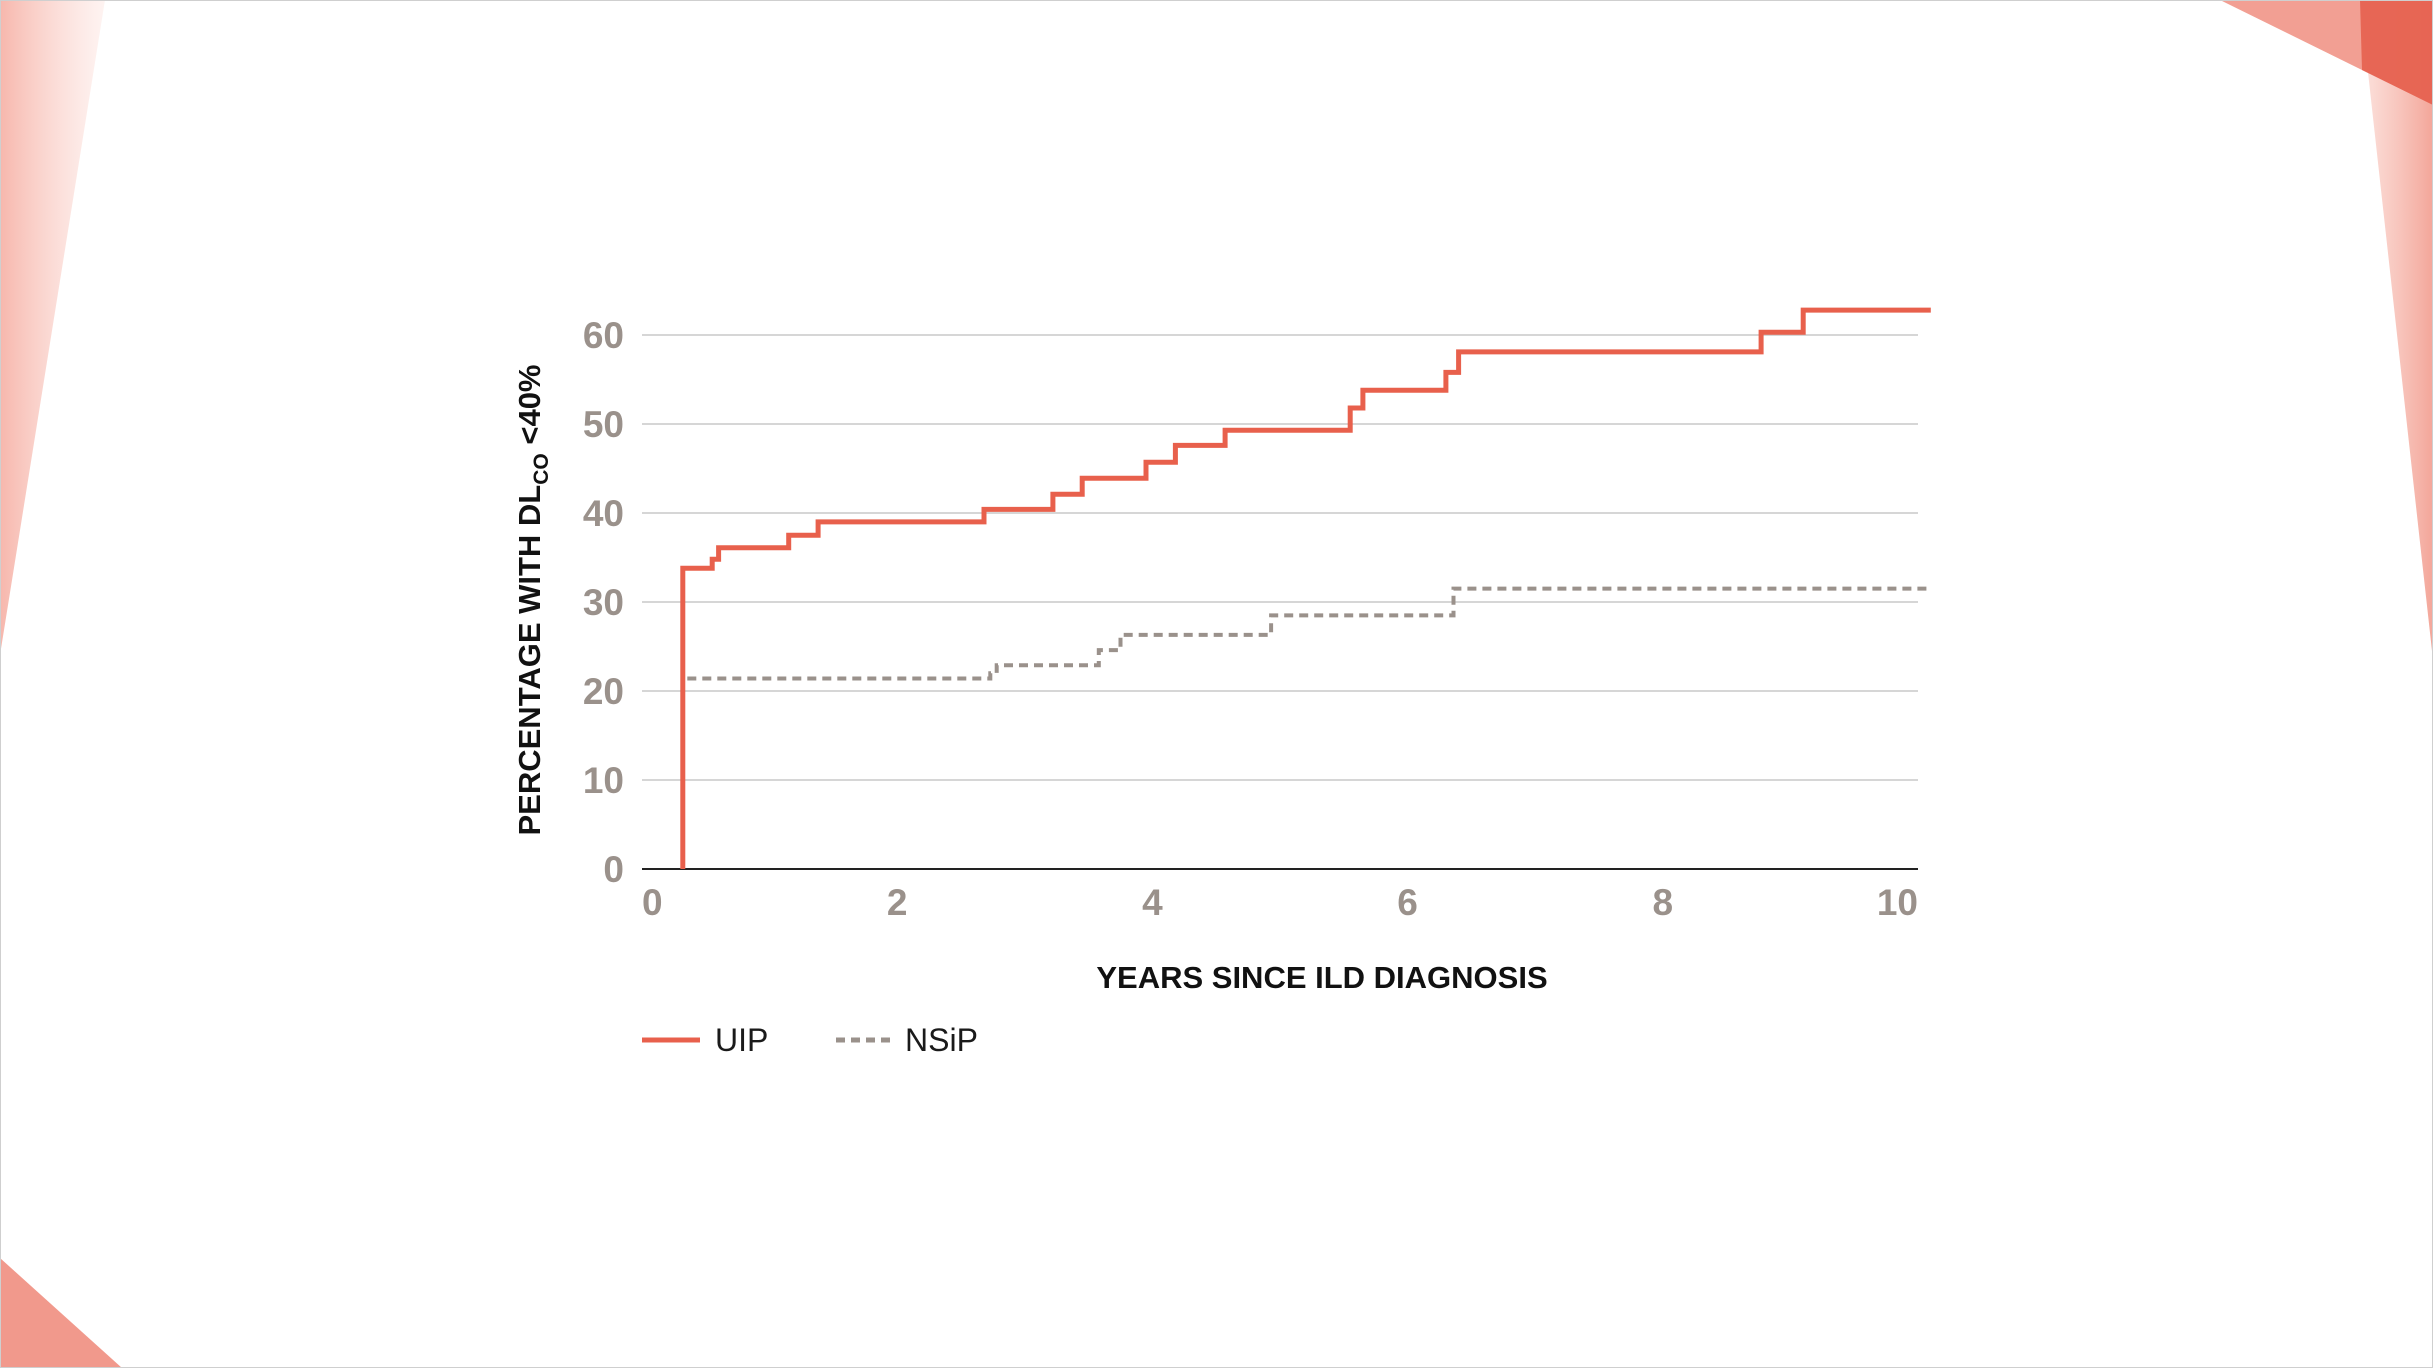 This screenshot has width=2433, height=1368. Describe the element at coordinates (603, 335) in the screenshot. I see `y-tick-label: 60` at that location.